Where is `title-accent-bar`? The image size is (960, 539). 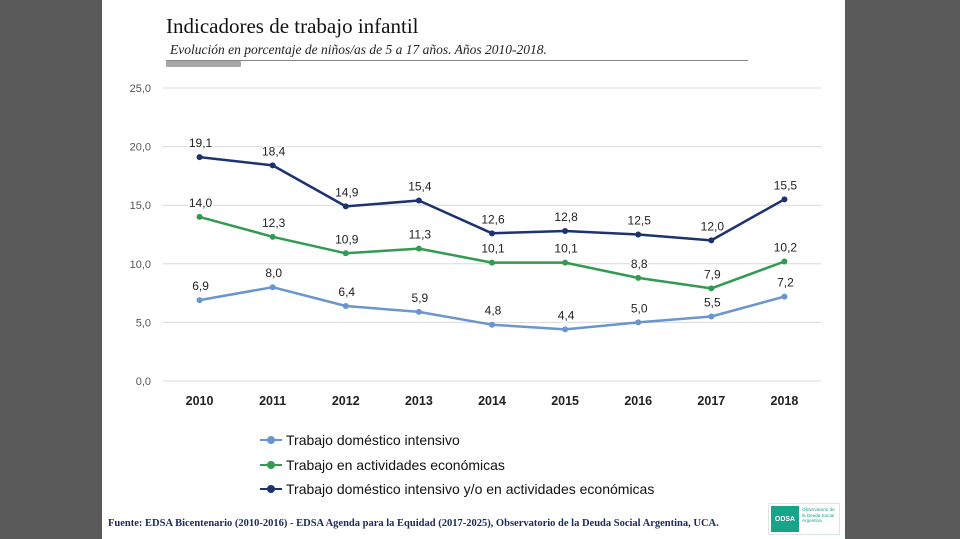
title-accent-bar is located at coordinates (203, 64).